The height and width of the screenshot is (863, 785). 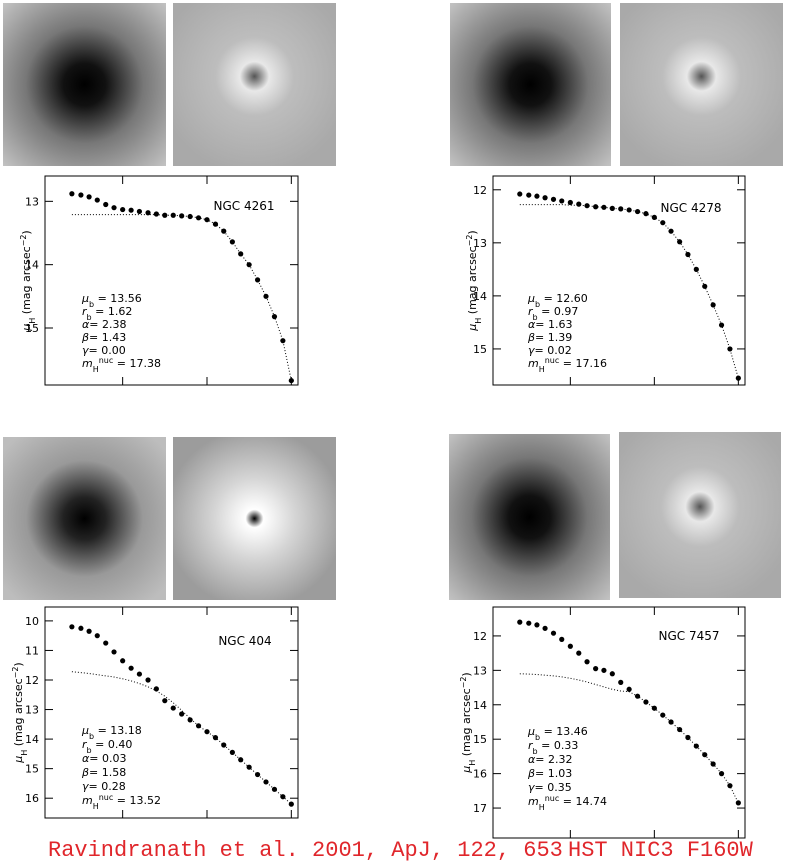 I want to click on text-text: = 2.38, so click(x=107, y=324).